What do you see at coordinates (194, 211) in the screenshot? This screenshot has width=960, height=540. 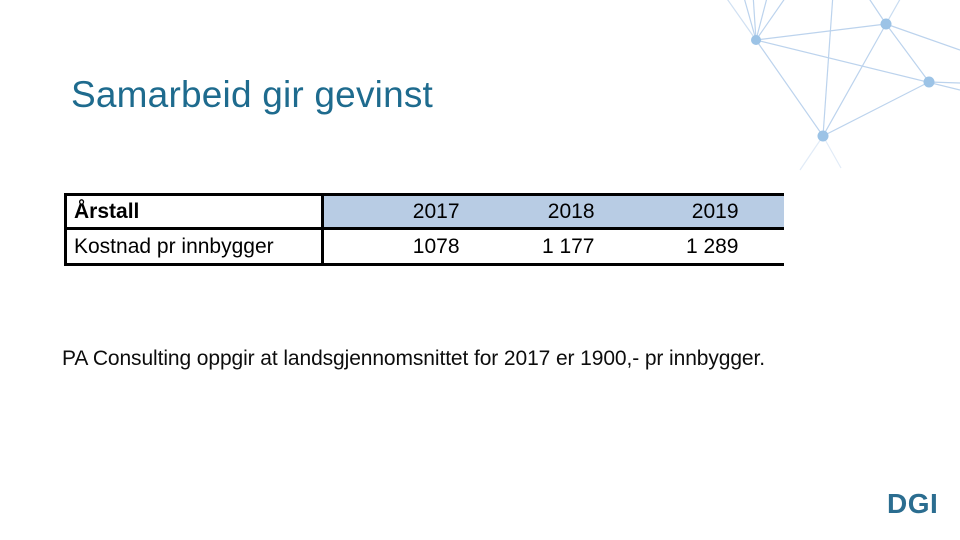 I see `table-header-arstall: Årstall` at bounding box center [194, 211].